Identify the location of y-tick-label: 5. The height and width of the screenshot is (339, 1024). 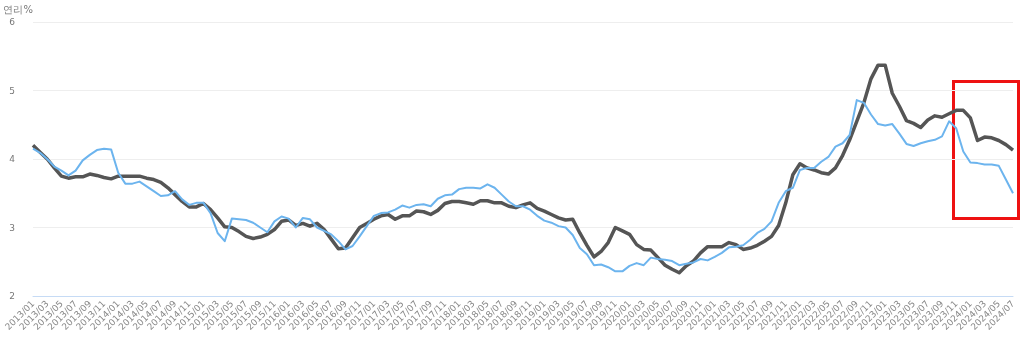
(12, 90).